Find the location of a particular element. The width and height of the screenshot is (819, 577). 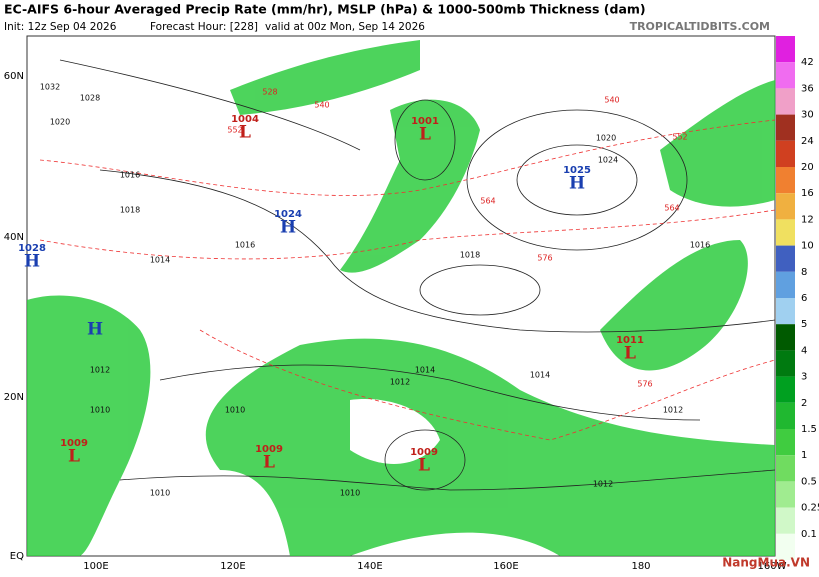

lon-label: 160W is located at coordinates (772, 566).